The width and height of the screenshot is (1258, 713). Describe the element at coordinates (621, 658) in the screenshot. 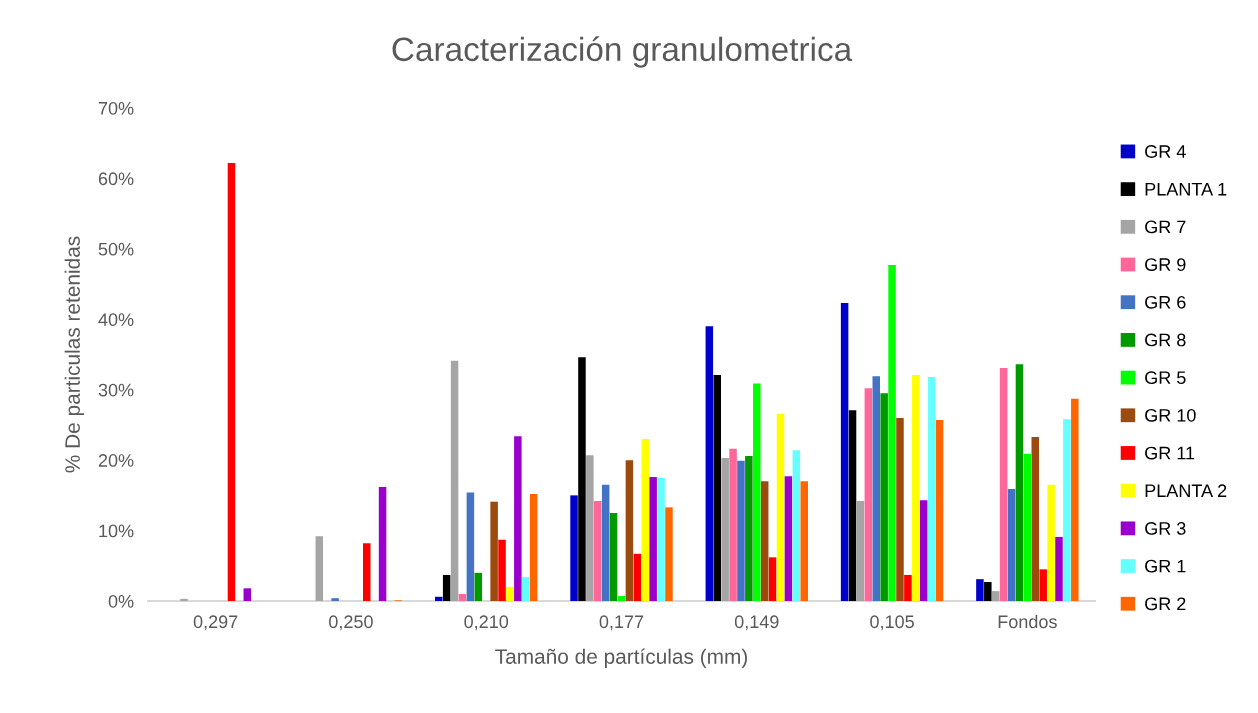

I see `x-axis-title: Tamaño de partículas (mm)` at that location.